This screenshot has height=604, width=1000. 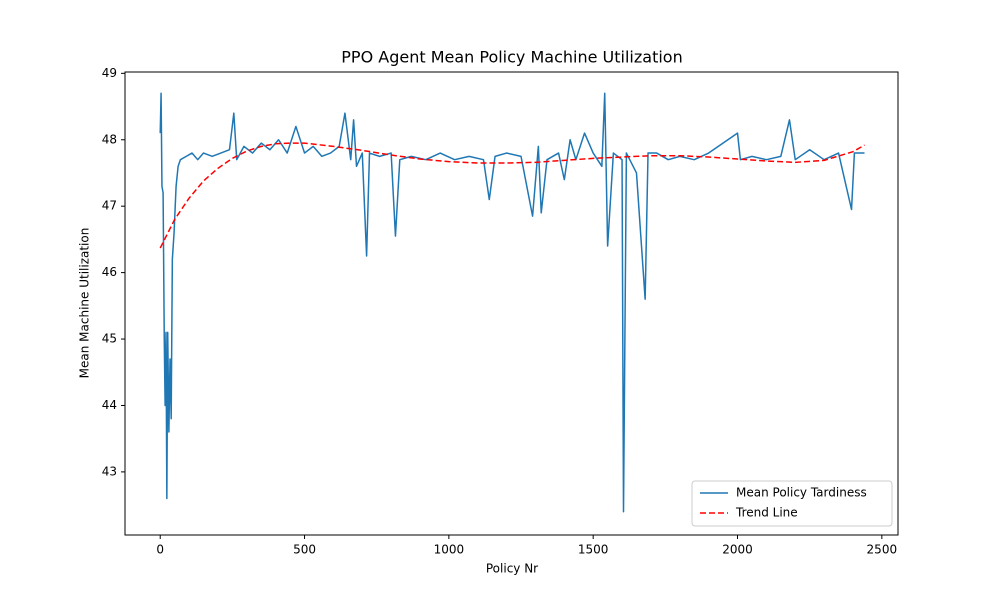 What do you see at coordinates (882, 550) in the screenshot?
I see `x-tick-label: 2500` at bounding box center [882, 550].